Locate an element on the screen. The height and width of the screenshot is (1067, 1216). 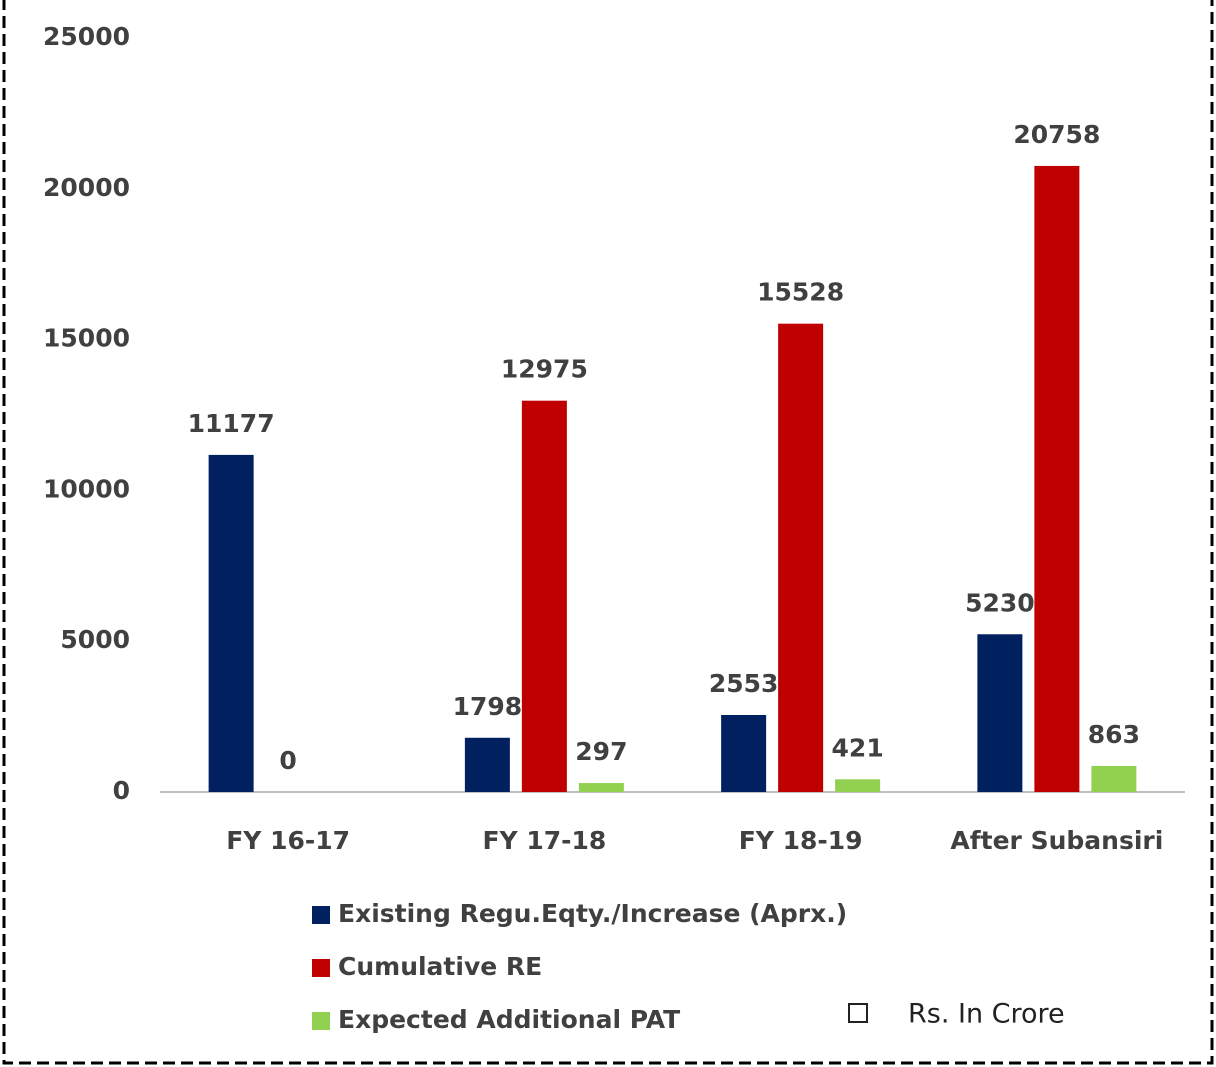
data-label: 1798 is located at coordinates (488, 706).